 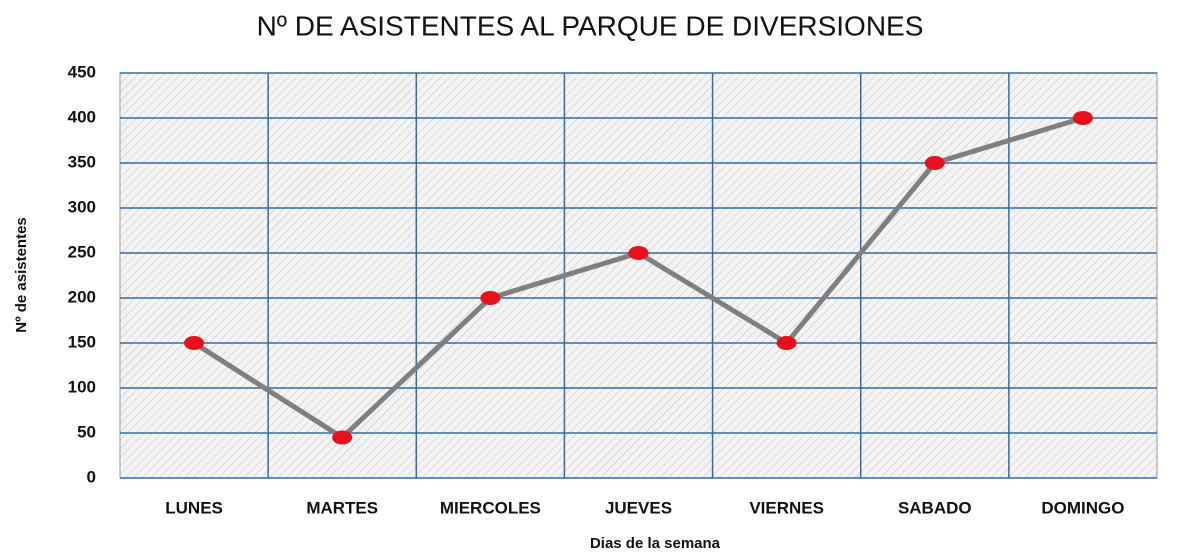 What do you see at coordinates (786, 507) in the screenshot?
I see `x-tick-label: VIERNES` at bounding box center [786, 507].